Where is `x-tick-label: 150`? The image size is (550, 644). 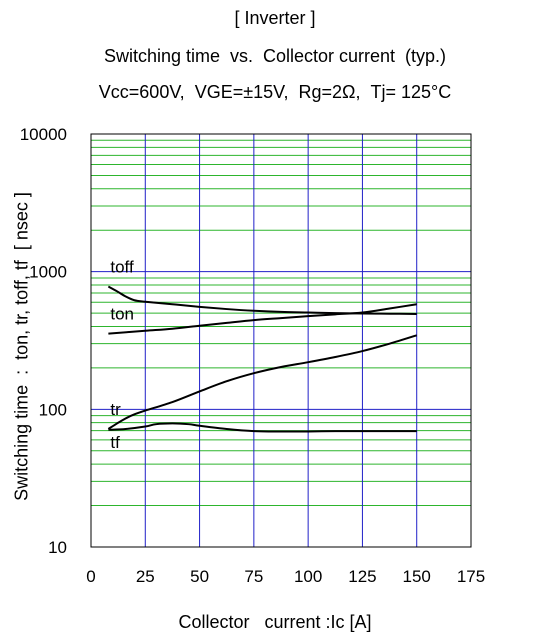 x-tick-label: 150 is located at coordinates (417, 576).